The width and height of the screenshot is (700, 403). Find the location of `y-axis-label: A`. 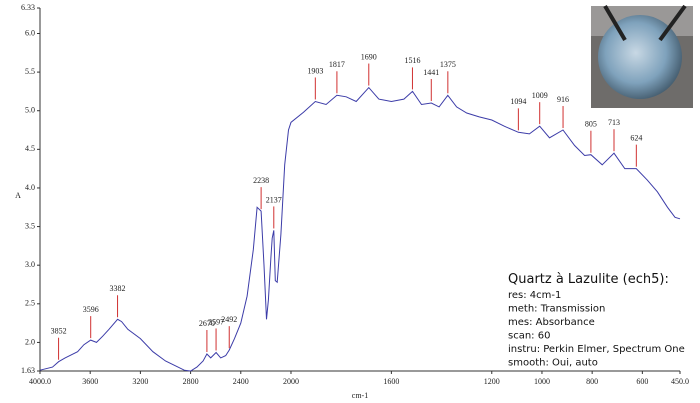

y-axis-label: A is located at coordinates (18, 195).